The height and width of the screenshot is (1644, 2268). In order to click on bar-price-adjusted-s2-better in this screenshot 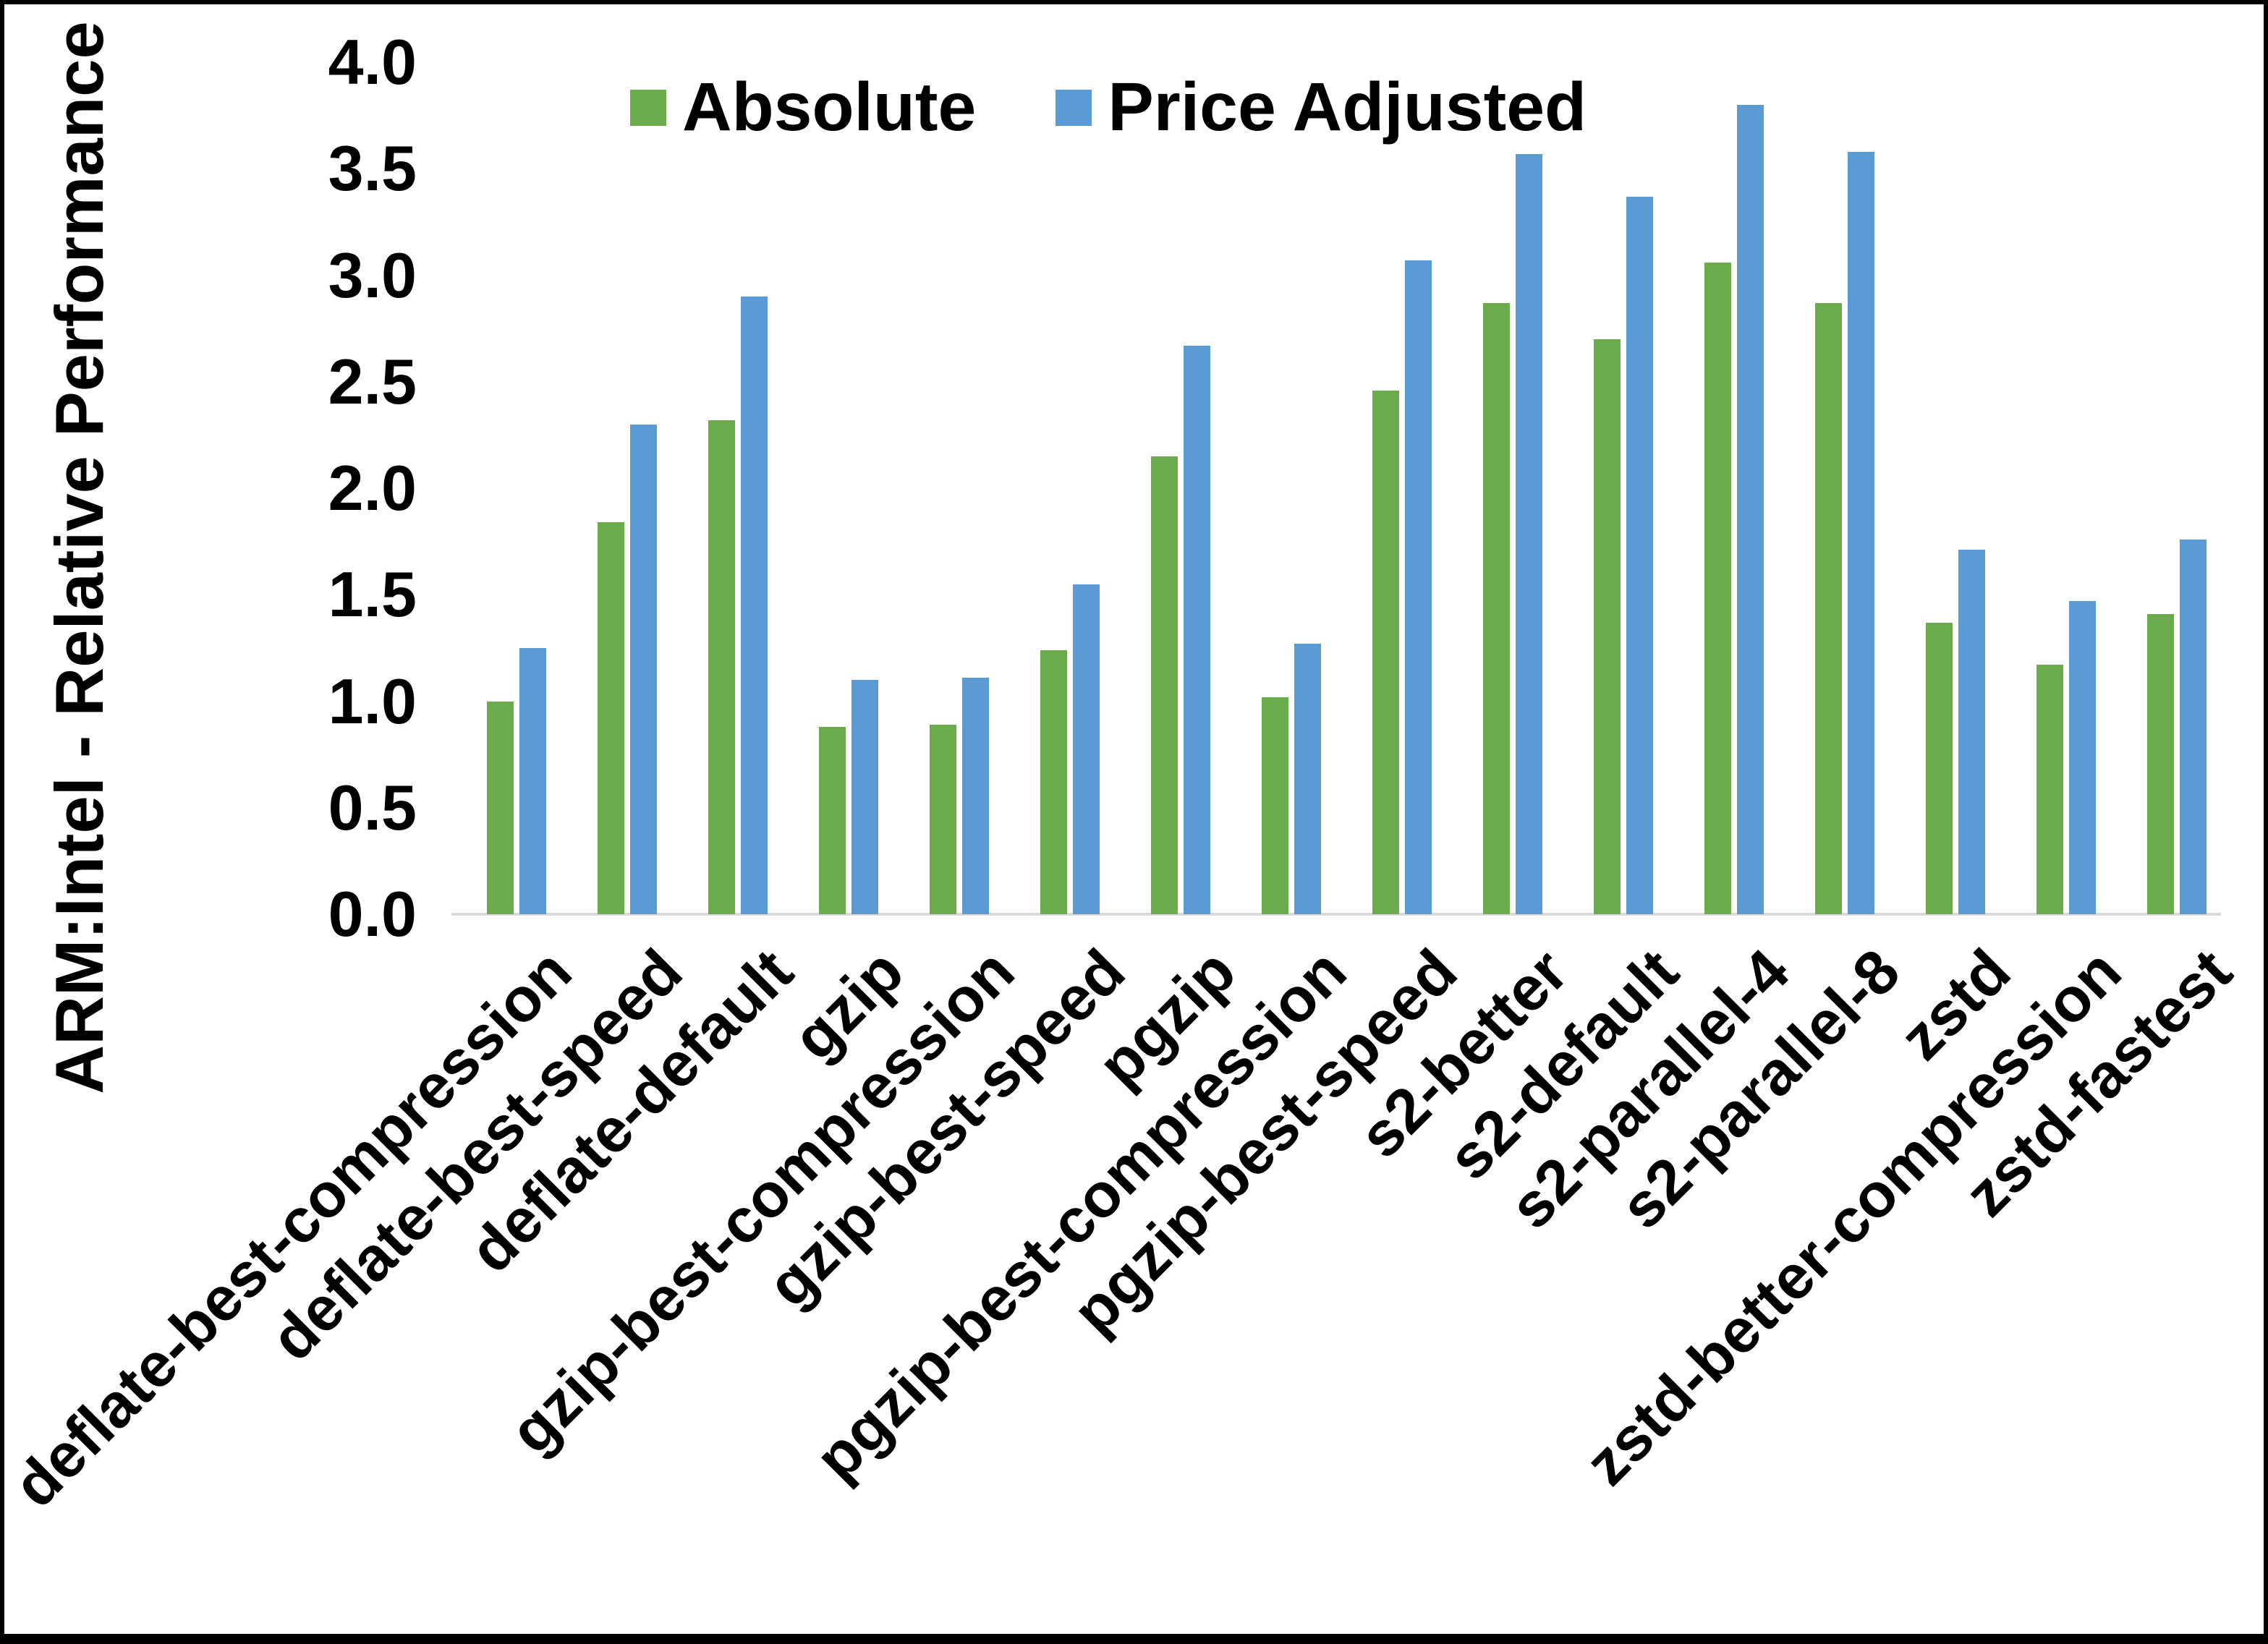, I will do `click(1529, 533)`.